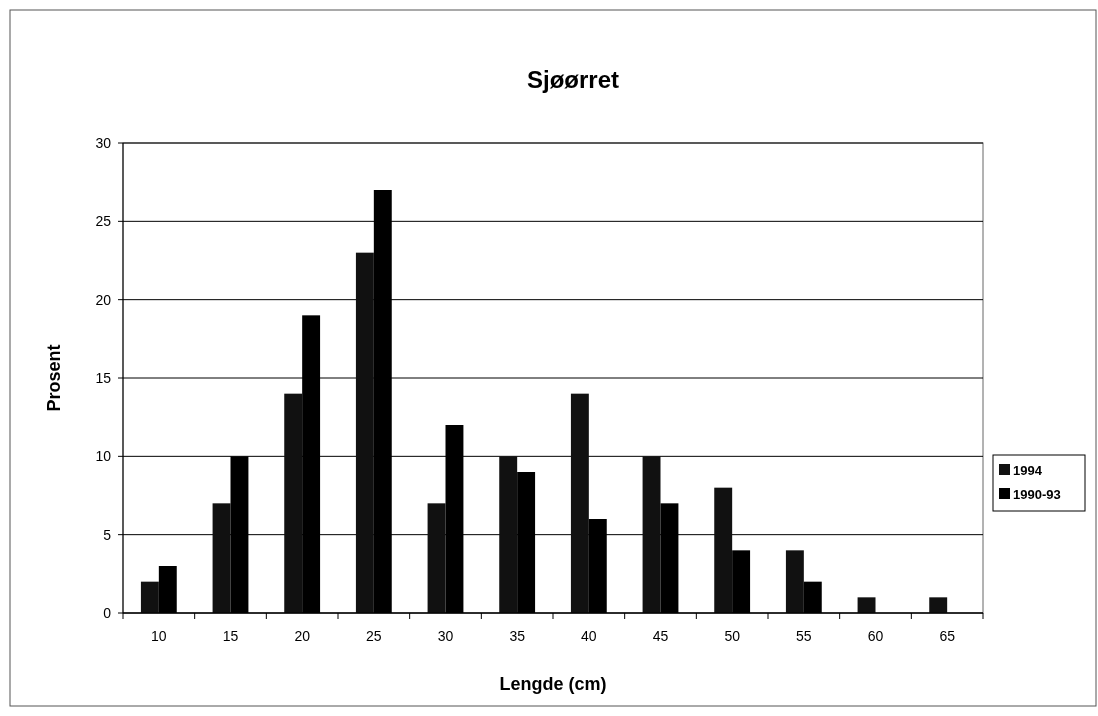  Describe the element at coordinates (103, 299) in the screenshot. I see `y-tick-label: 20` at that location.